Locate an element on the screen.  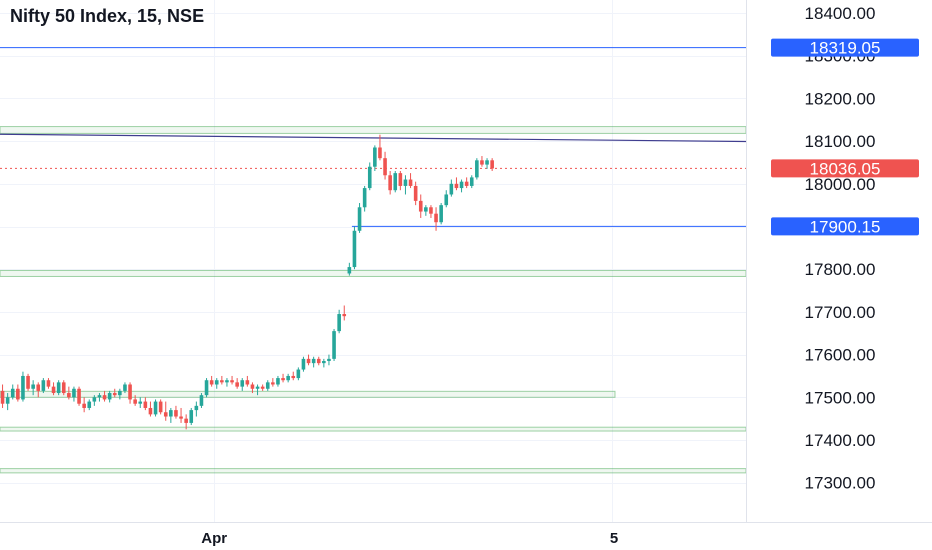
price-marker-label: 18036.05 is located at coordinates (845, 168).